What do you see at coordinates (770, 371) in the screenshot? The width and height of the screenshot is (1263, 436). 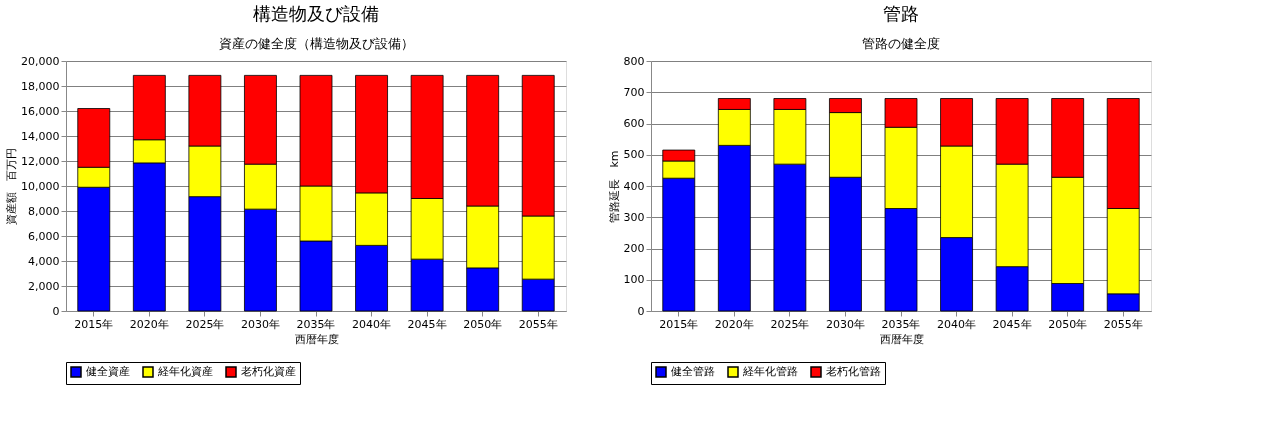 I see `legend-label: 経年化管路` at bounding box center [770, 371].